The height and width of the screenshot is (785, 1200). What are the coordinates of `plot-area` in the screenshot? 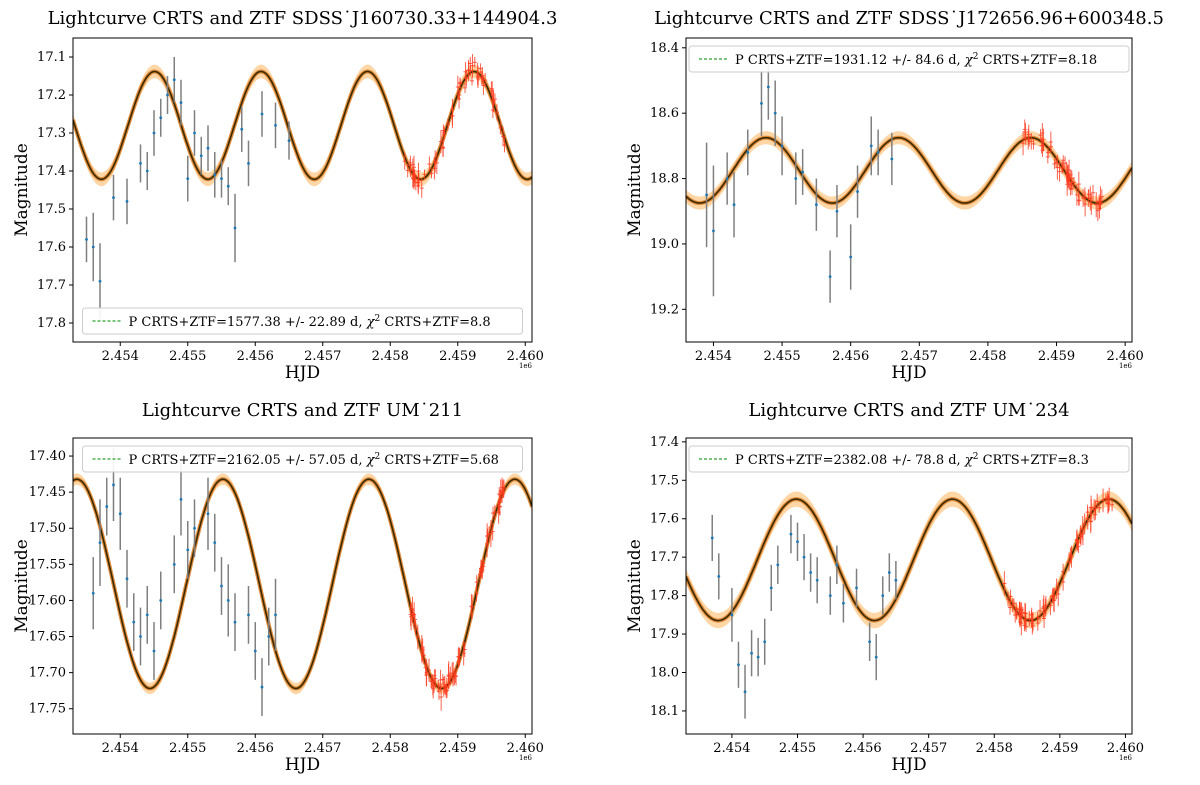 It's located at (302, 582).